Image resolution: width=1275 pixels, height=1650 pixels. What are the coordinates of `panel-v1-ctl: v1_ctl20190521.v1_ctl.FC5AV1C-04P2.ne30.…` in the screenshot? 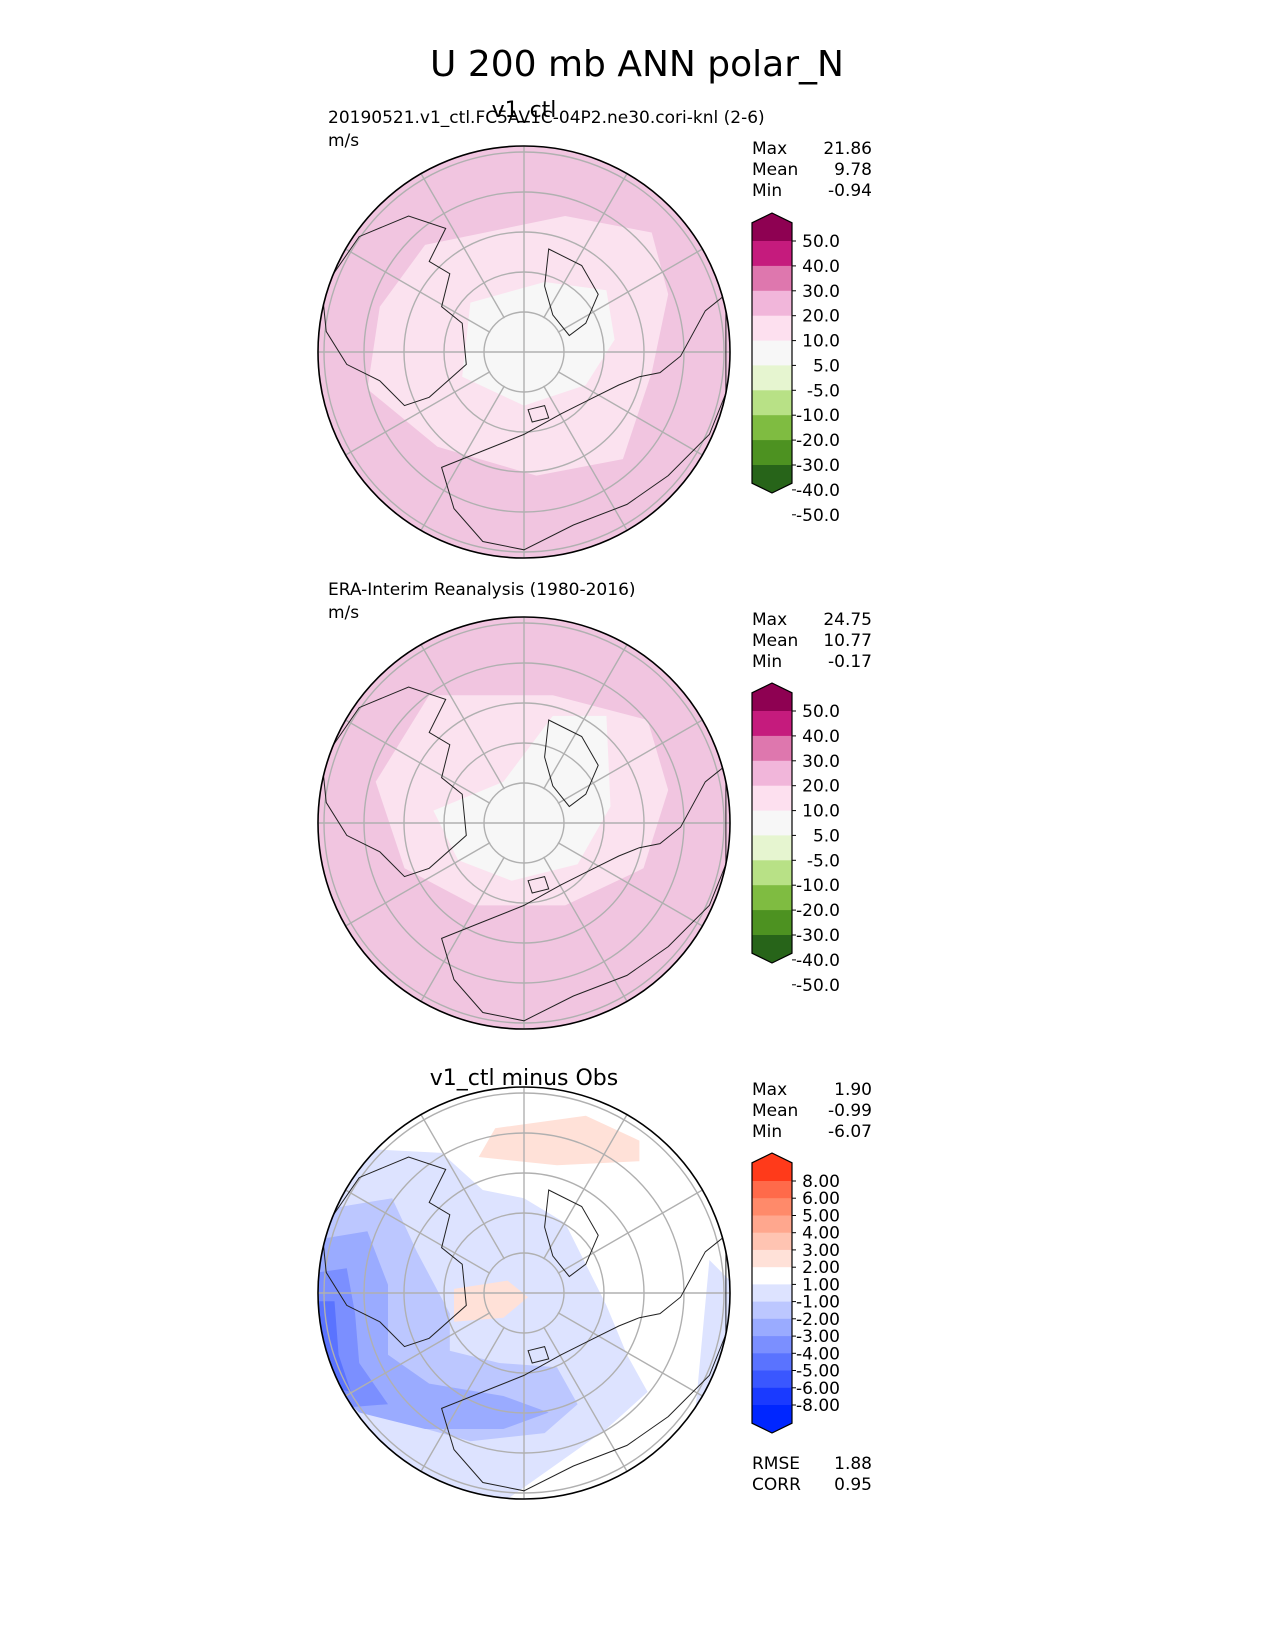 It's located at (594, 328).